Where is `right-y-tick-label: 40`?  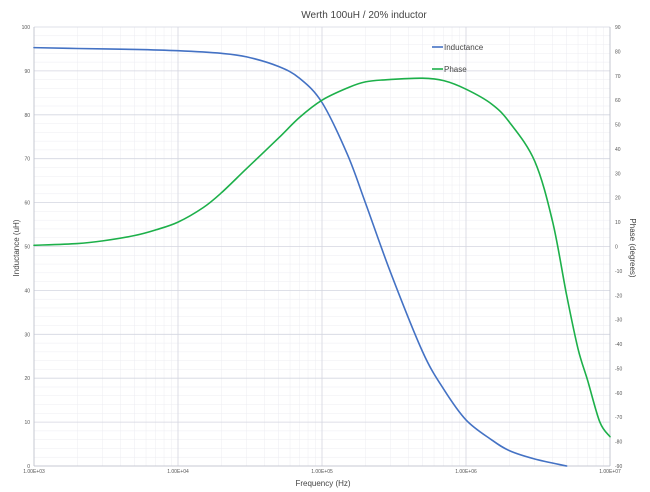 right-y-tick-label: 40 is located at coordinates (618, 150).